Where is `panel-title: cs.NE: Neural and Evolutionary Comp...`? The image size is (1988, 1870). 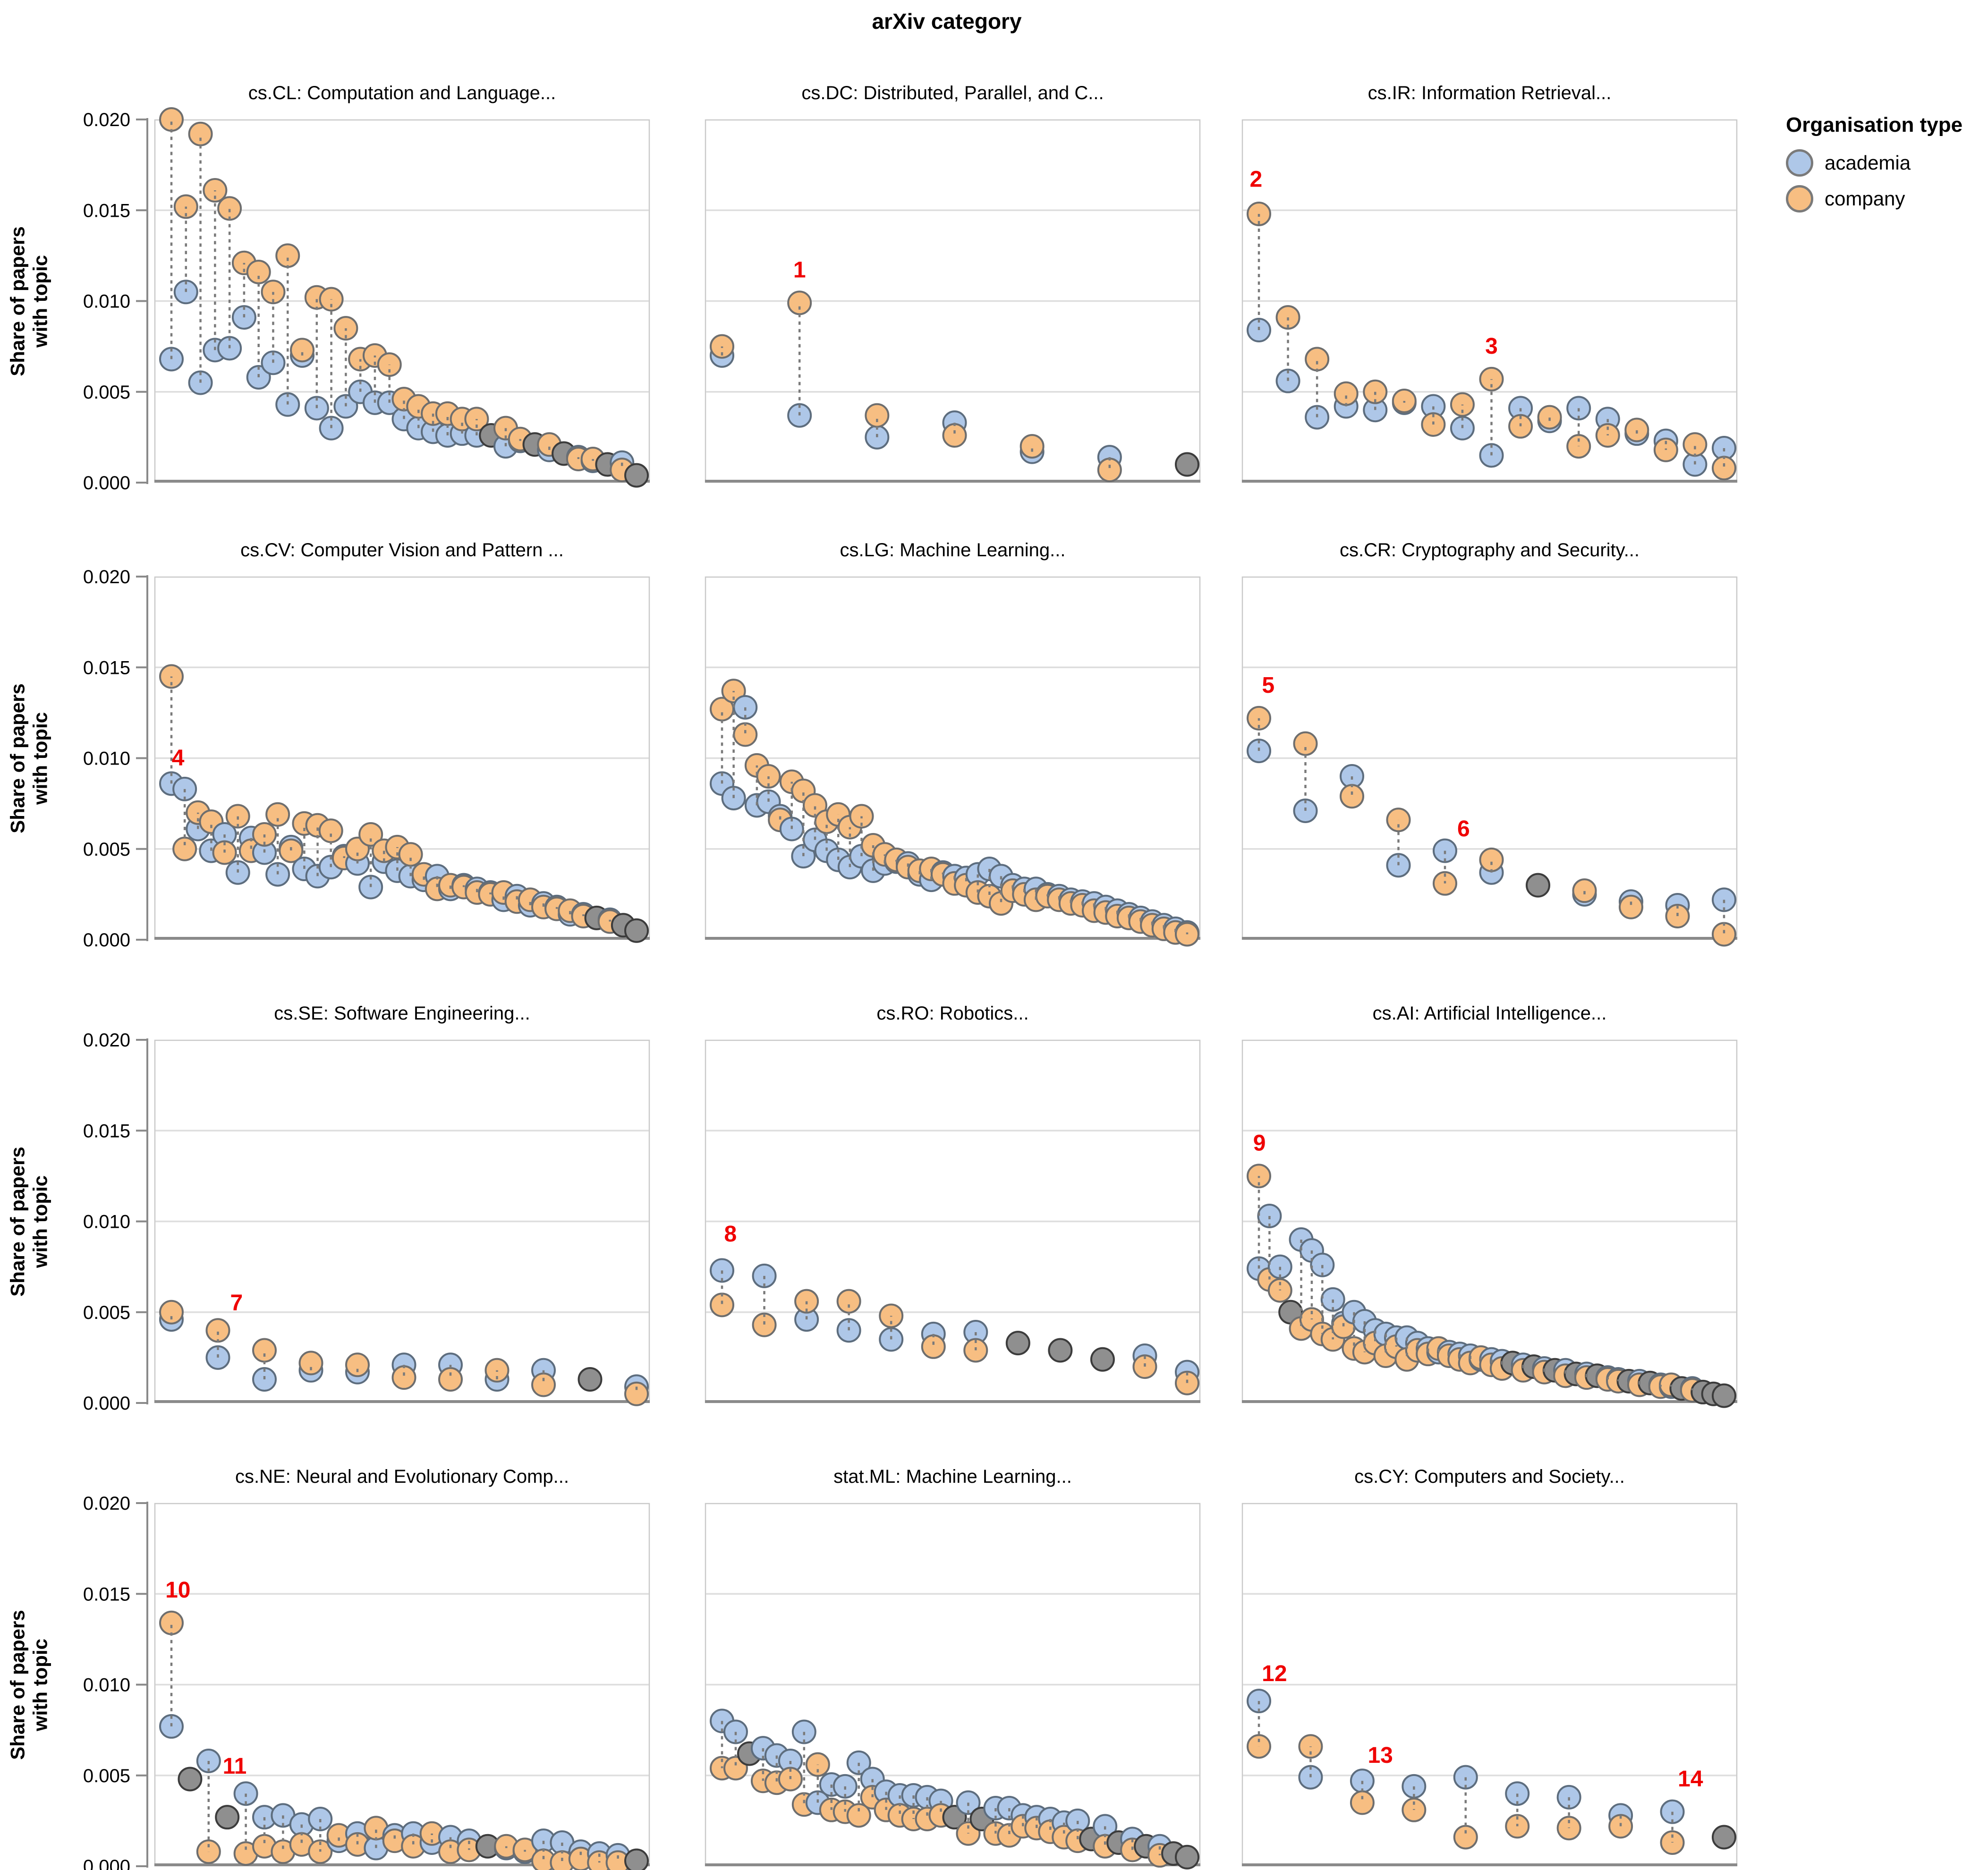
panel-title: cs.NE: Neural and Evolutionary Comp... is located at coordinates (402, 1476).